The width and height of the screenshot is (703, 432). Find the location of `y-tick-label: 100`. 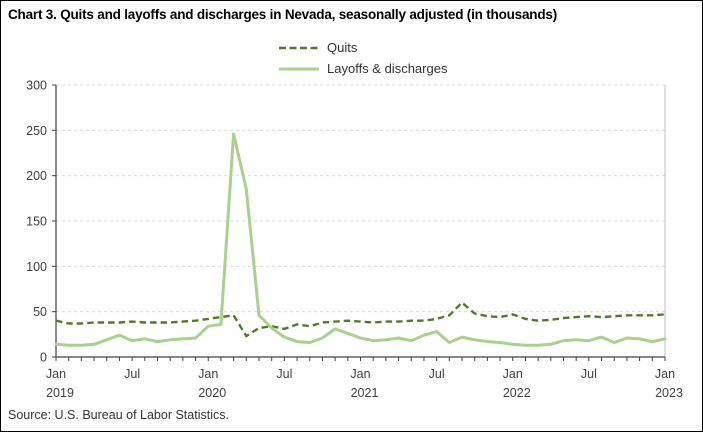

y-tick-label: 100 is located at coordinates (36, 267).